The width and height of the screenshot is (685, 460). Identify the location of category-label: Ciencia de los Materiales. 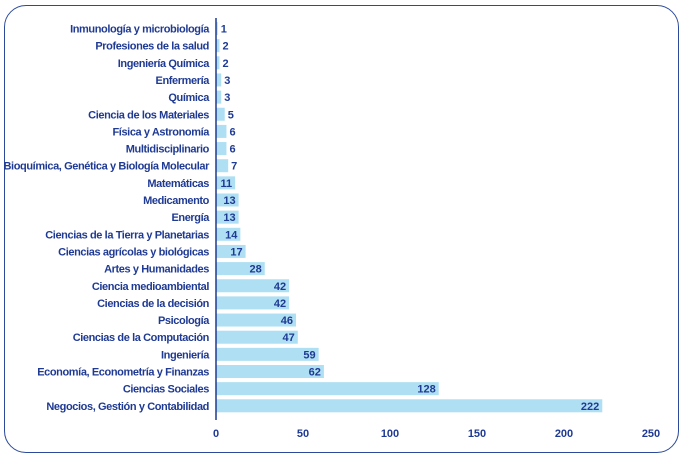
(148, 115).